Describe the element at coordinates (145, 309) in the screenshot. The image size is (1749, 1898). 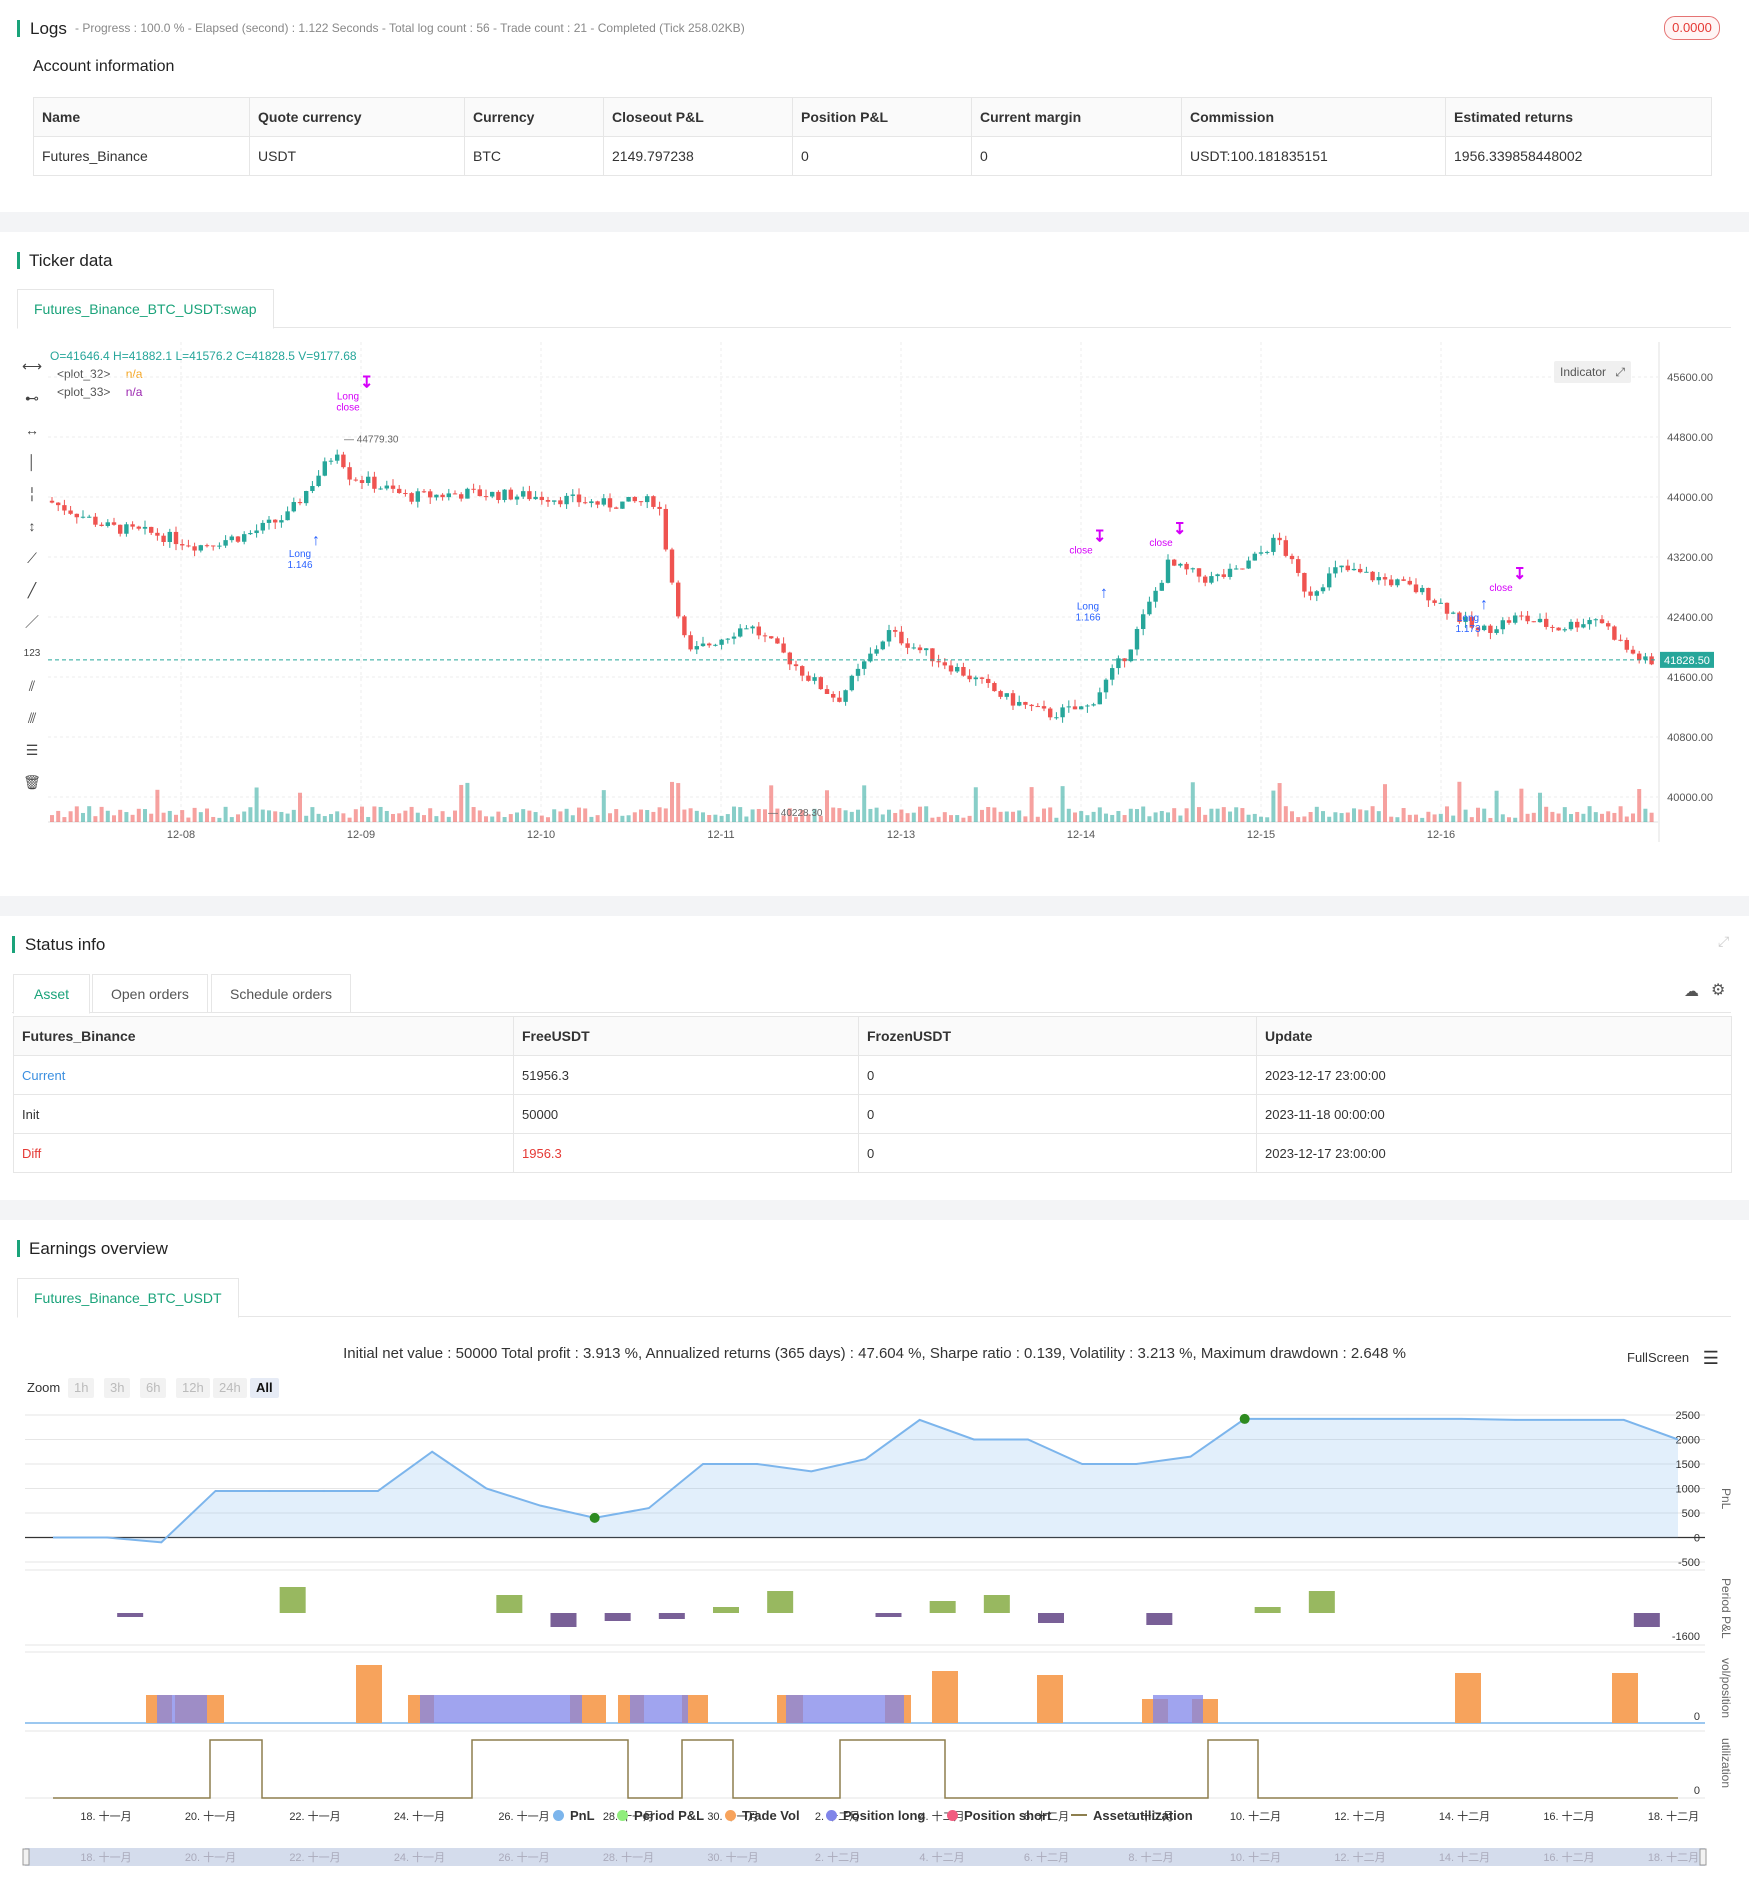
I see `ticker-tab: Futures_Binance_BTC_USDT:swap` at that location.